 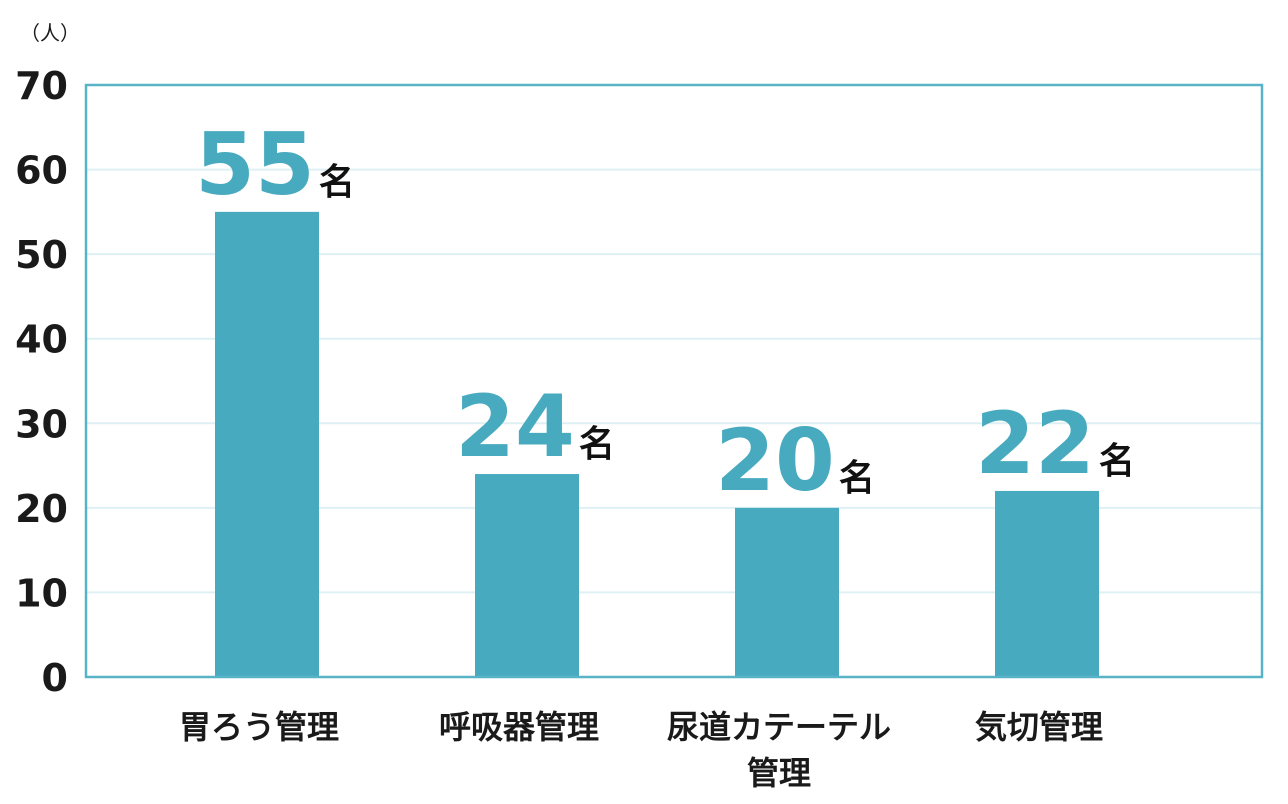 What do you see at coordinates (259, 727) in the screenshot?
I see `category-label: 胃ろう管理` at bounding box center [259, 727].